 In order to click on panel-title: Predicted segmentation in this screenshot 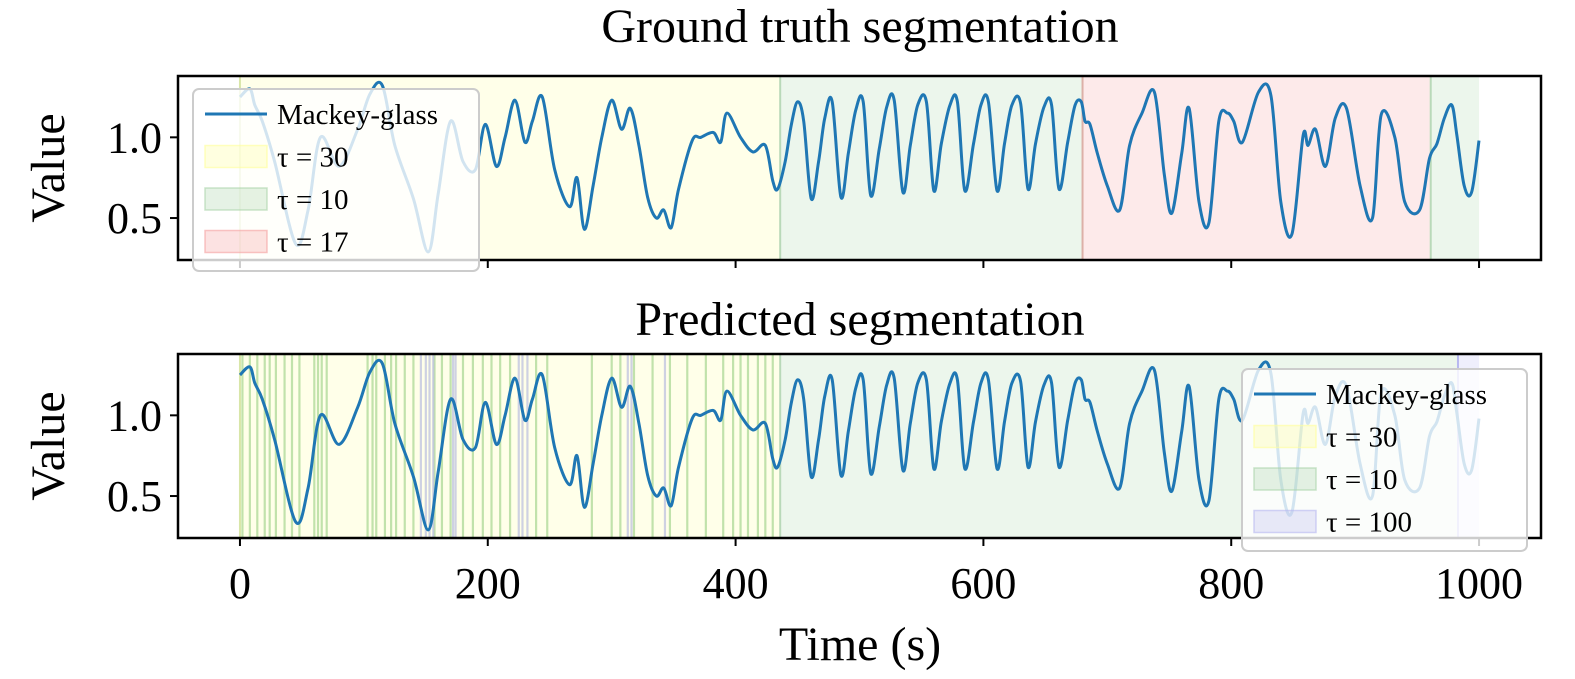, I will do `click(859, 319)`.